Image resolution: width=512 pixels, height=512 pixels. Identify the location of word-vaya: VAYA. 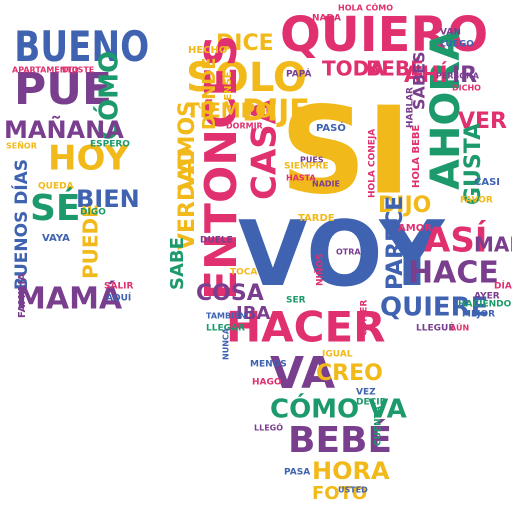
(56, 238).